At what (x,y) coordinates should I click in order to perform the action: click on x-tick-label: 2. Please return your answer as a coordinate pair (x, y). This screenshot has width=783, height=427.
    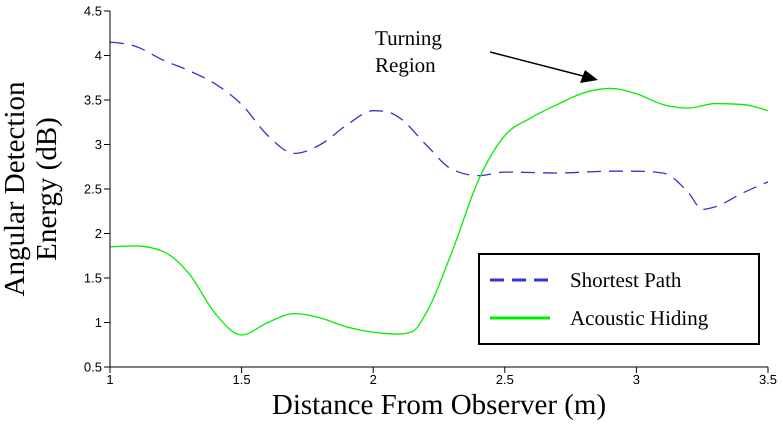
    Looking at the image, I should click on (373, 380).